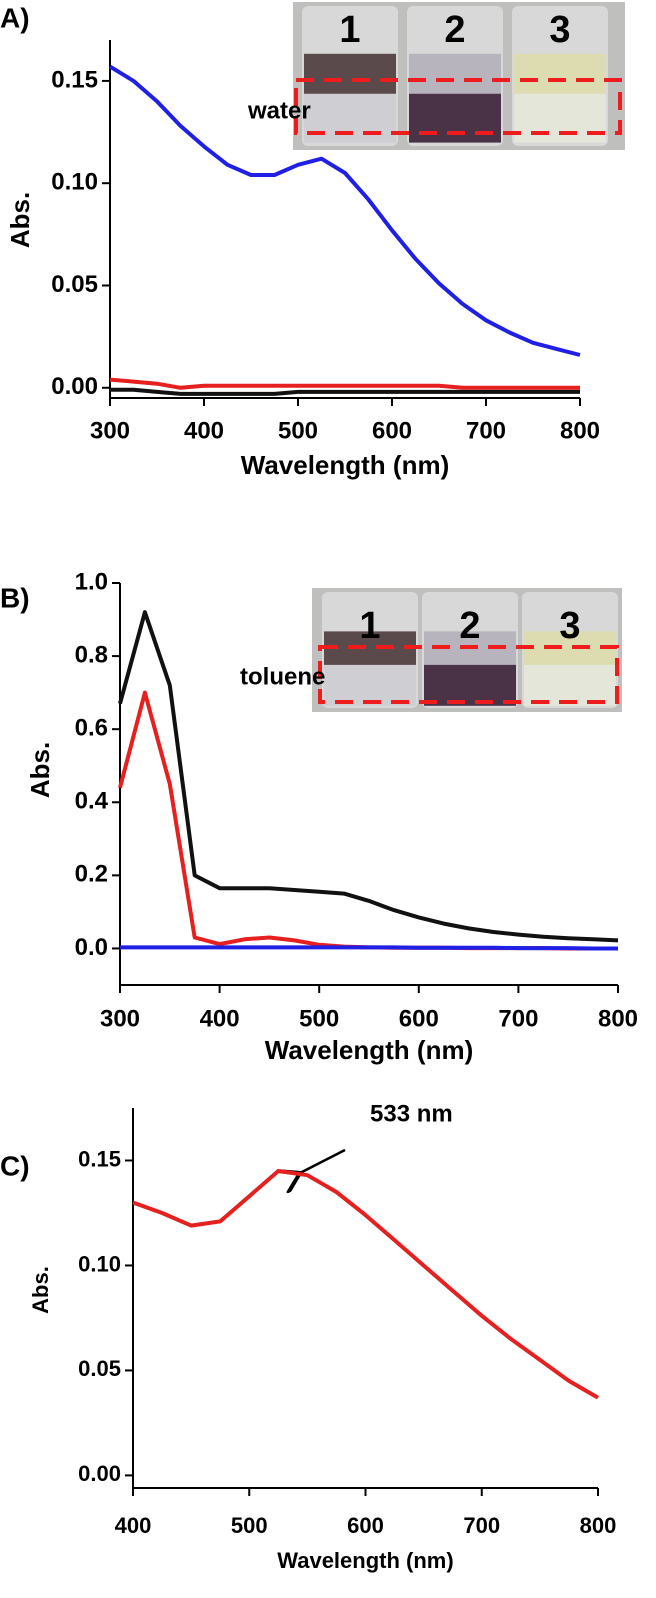 The height and width of the screenshot is (1598, 656). I want to click on panel-label: B), so click(15, 597).